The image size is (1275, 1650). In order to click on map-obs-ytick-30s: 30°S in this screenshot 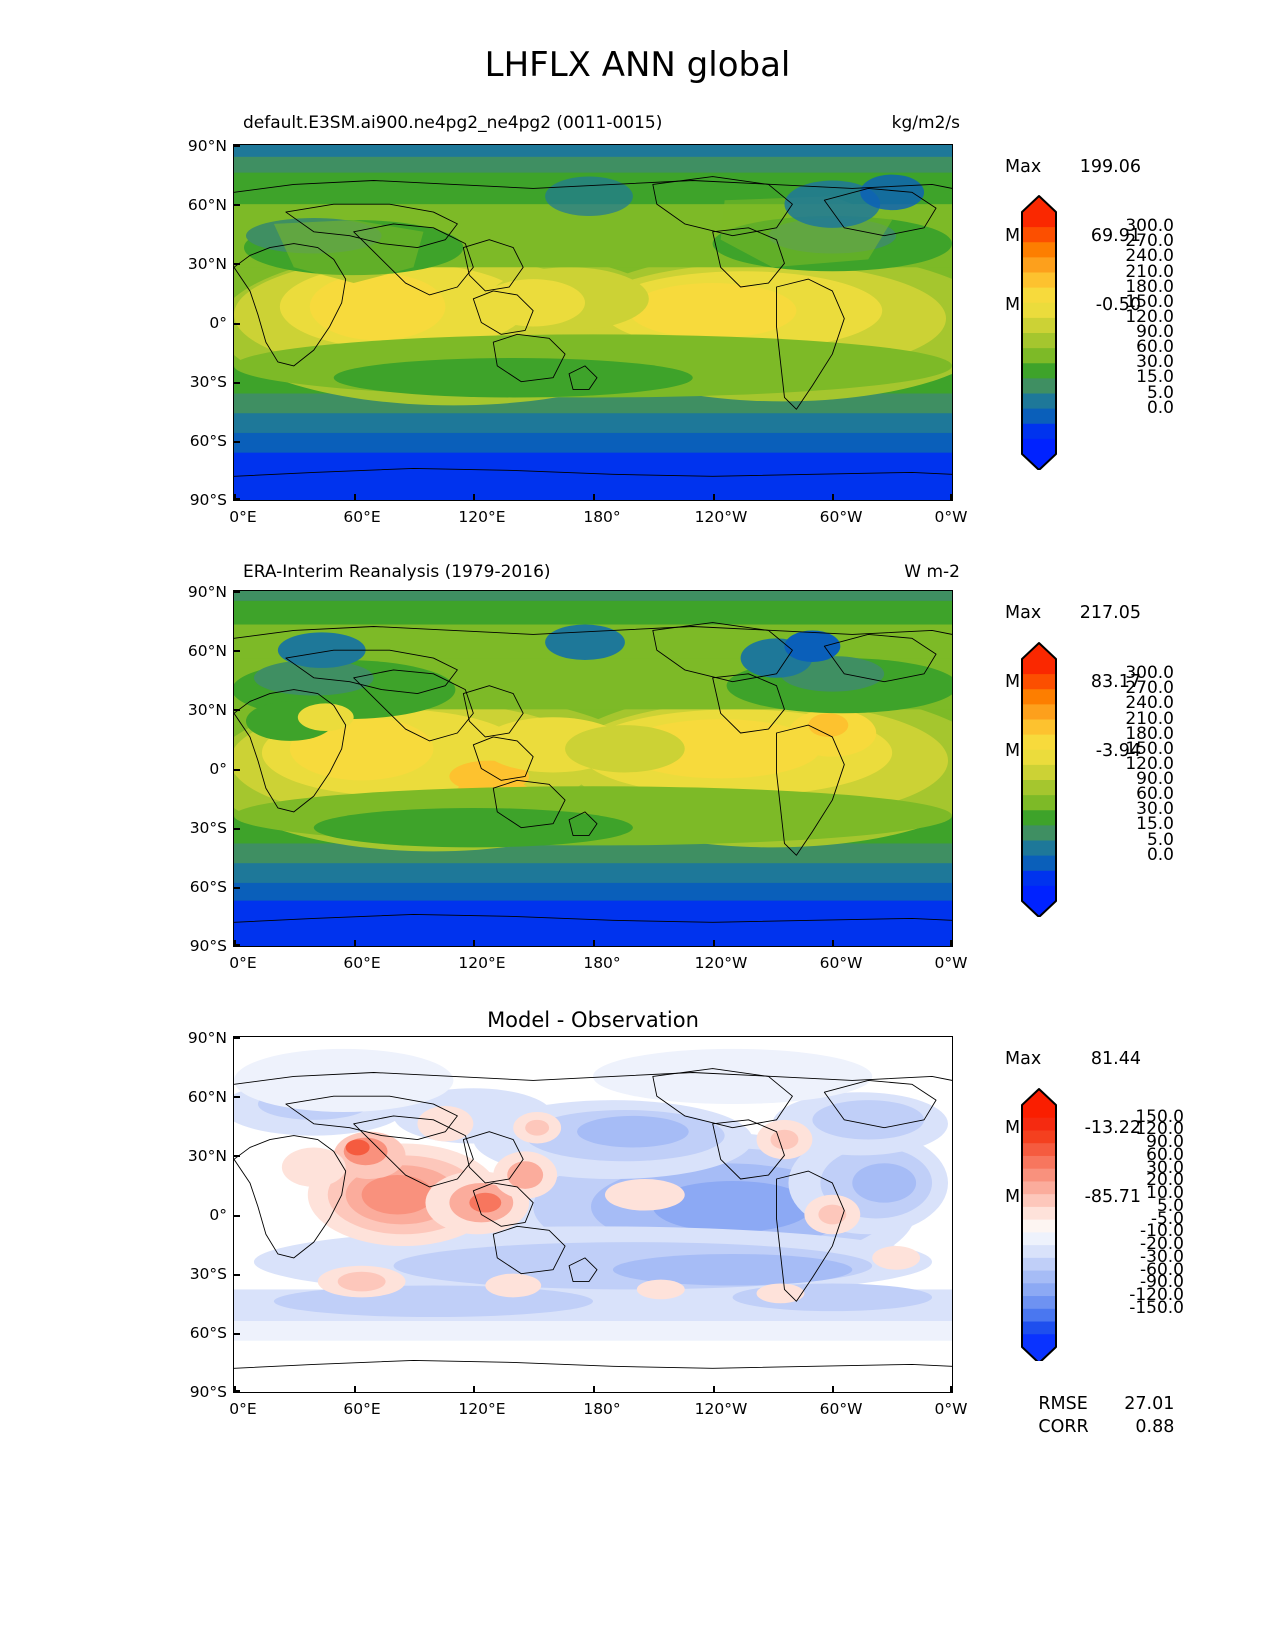, I will do `click(208, 828)`.